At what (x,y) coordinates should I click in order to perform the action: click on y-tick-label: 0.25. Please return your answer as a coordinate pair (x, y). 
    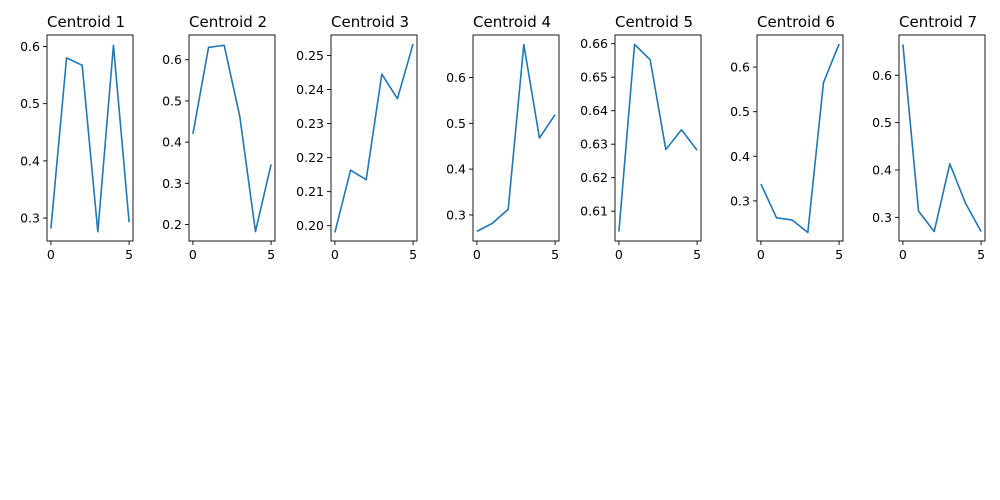
    Looking at the image, I should click on (310, 55).